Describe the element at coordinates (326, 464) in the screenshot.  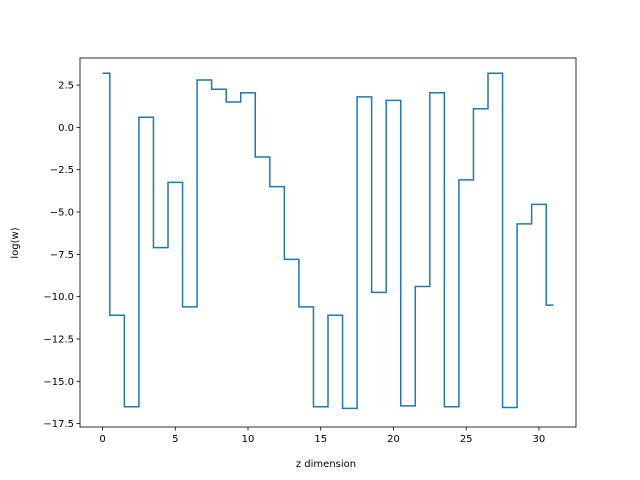
I see `x-axis-label: z dimension` at that location.